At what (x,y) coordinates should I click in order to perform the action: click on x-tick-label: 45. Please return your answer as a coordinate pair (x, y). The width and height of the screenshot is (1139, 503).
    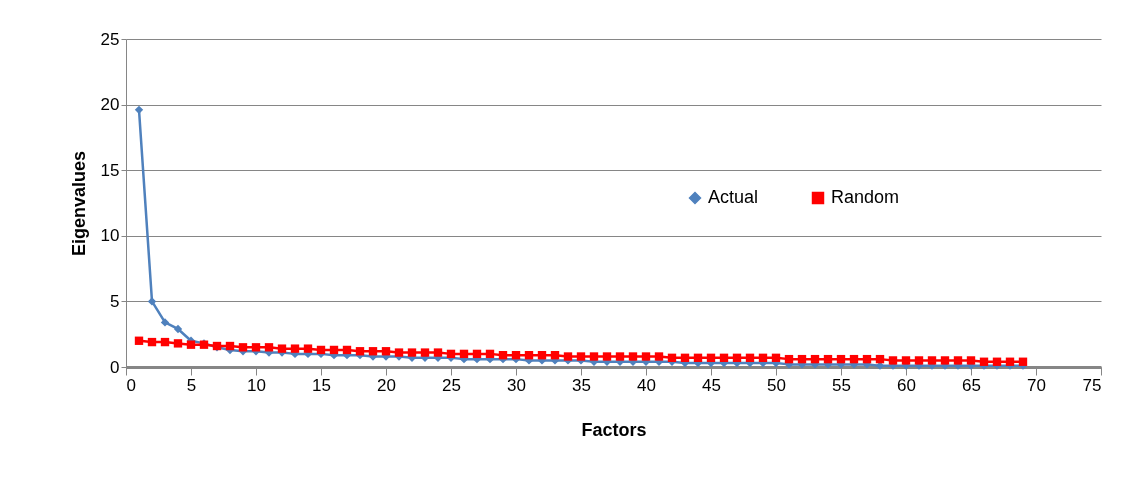
    Looking at the image, I should click on (711, 385).